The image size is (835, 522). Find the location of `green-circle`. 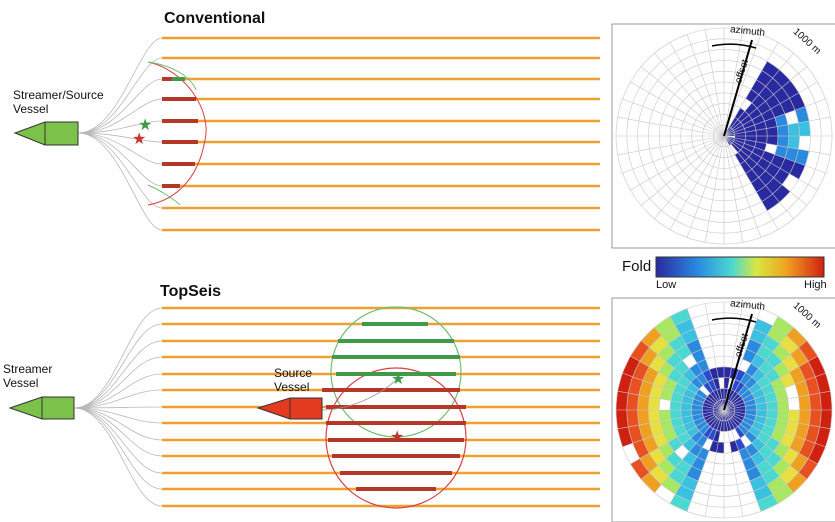

green-circle is located at coordinates (396, 372).